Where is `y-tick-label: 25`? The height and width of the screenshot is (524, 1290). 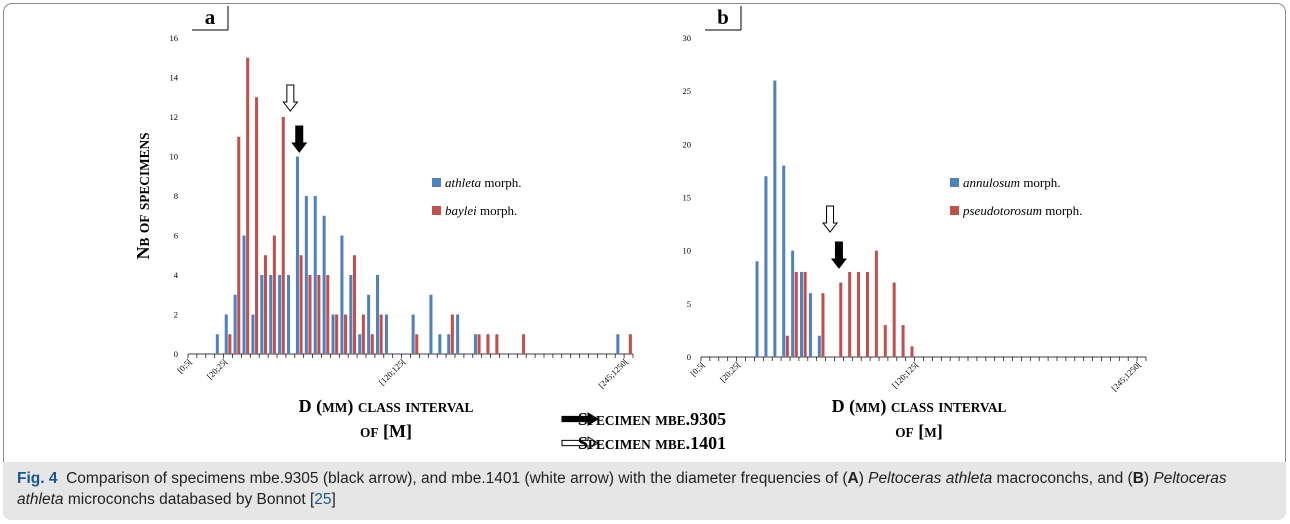
y-tick-label: 25 is located at coordinates (687, 91).